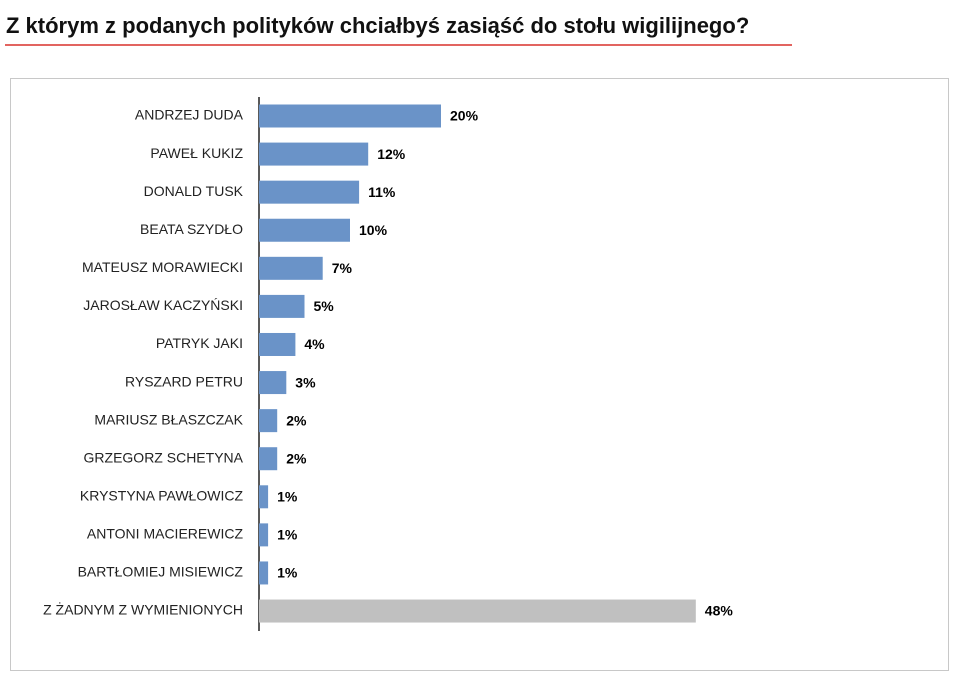 This screenshot has height=687, width=957. Describe the element at coordinates (162, 267) in the screenshot. I see `category-label: MATEUSZ MORAWIECKI` at that location.